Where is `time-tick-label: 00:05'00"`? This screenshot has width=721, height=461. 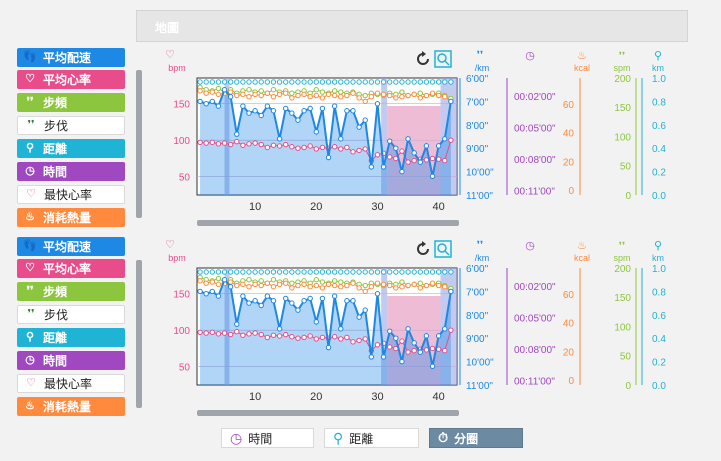 time-tick-label: 00:05'00" is located at coordinates (535, 319).